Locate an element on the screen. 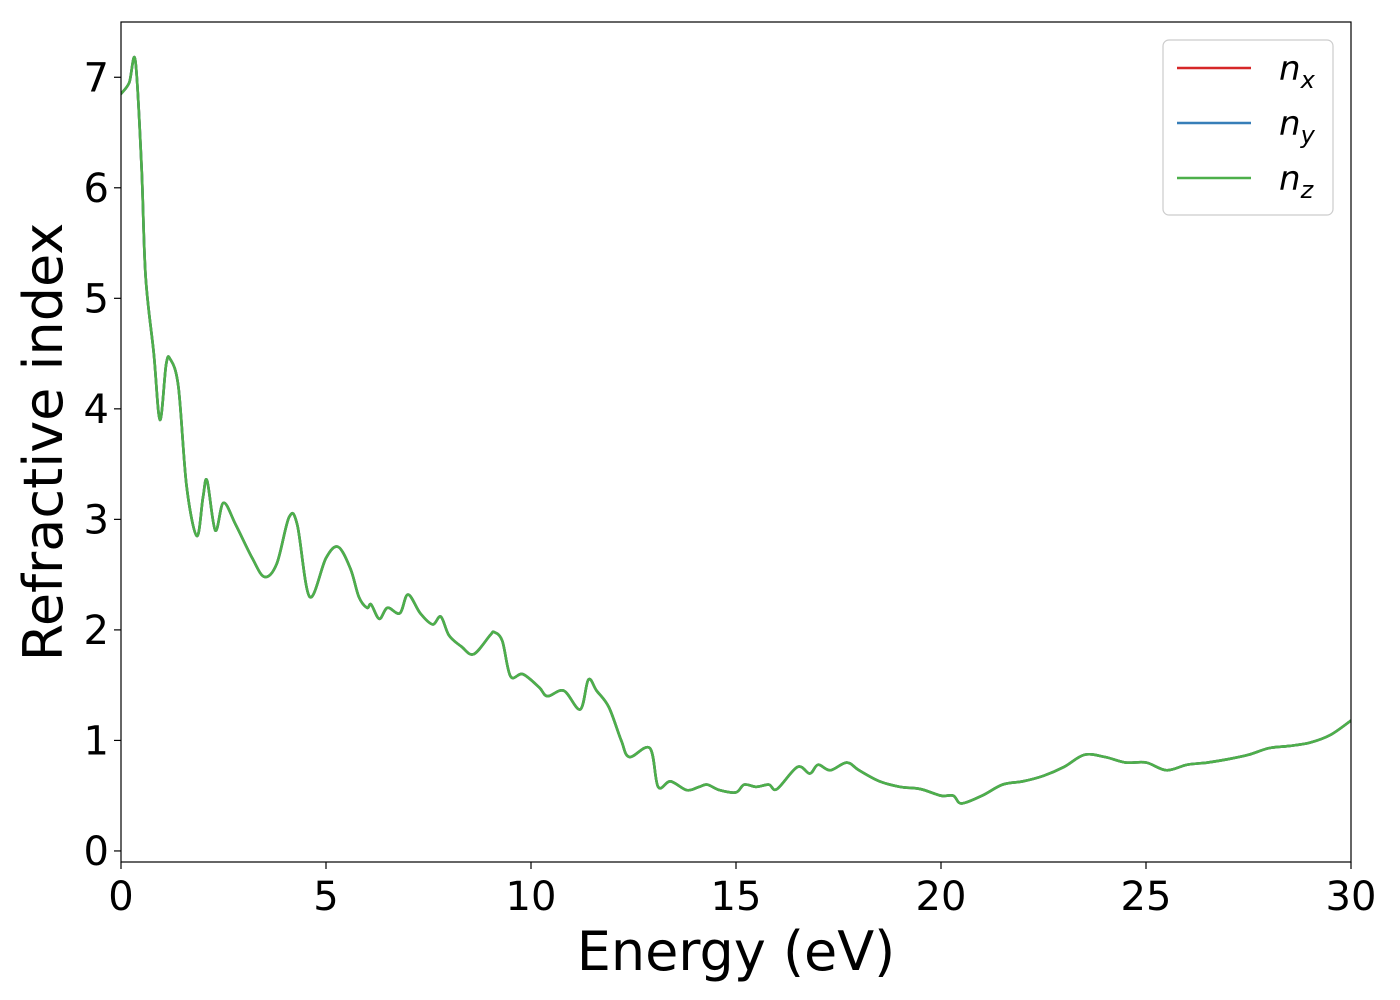 Image resolution: width=1400 pixels, height=1000 pixels. legend: nx ny nz is located at coordinates (1248, 127).